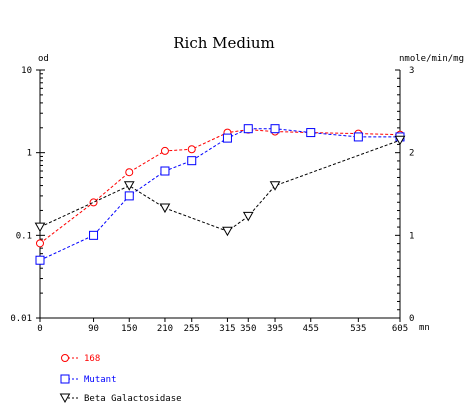 The image size is (472, 405). I want to click on legend-item: 168, so click(80, 359).